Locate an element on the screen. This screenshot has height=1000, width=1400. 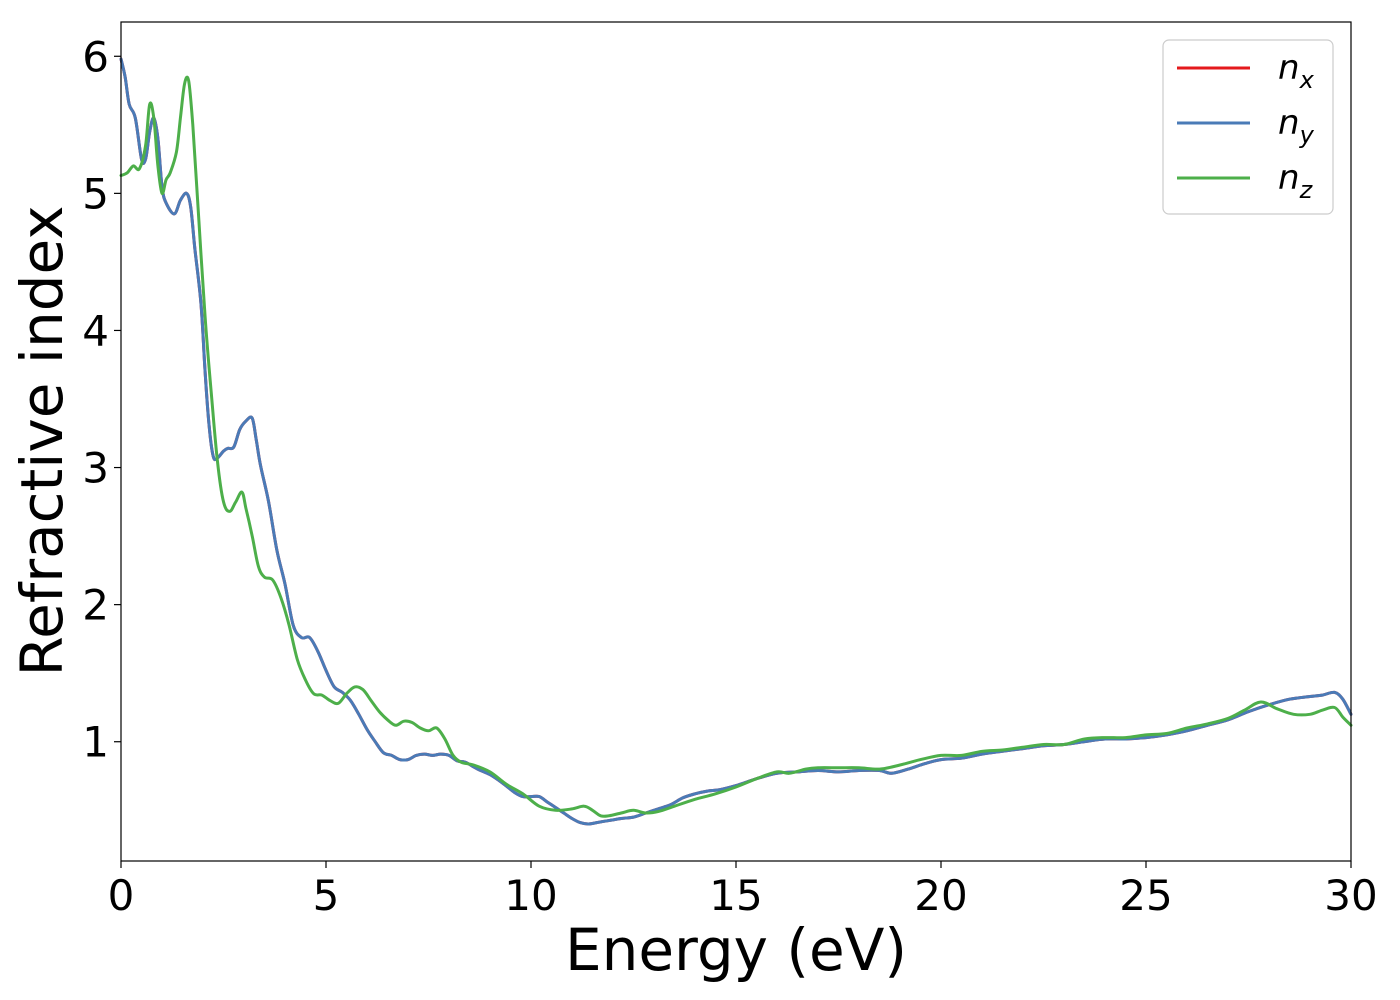
y-tick-label-3: 4 is located at coordinates (95, 330).